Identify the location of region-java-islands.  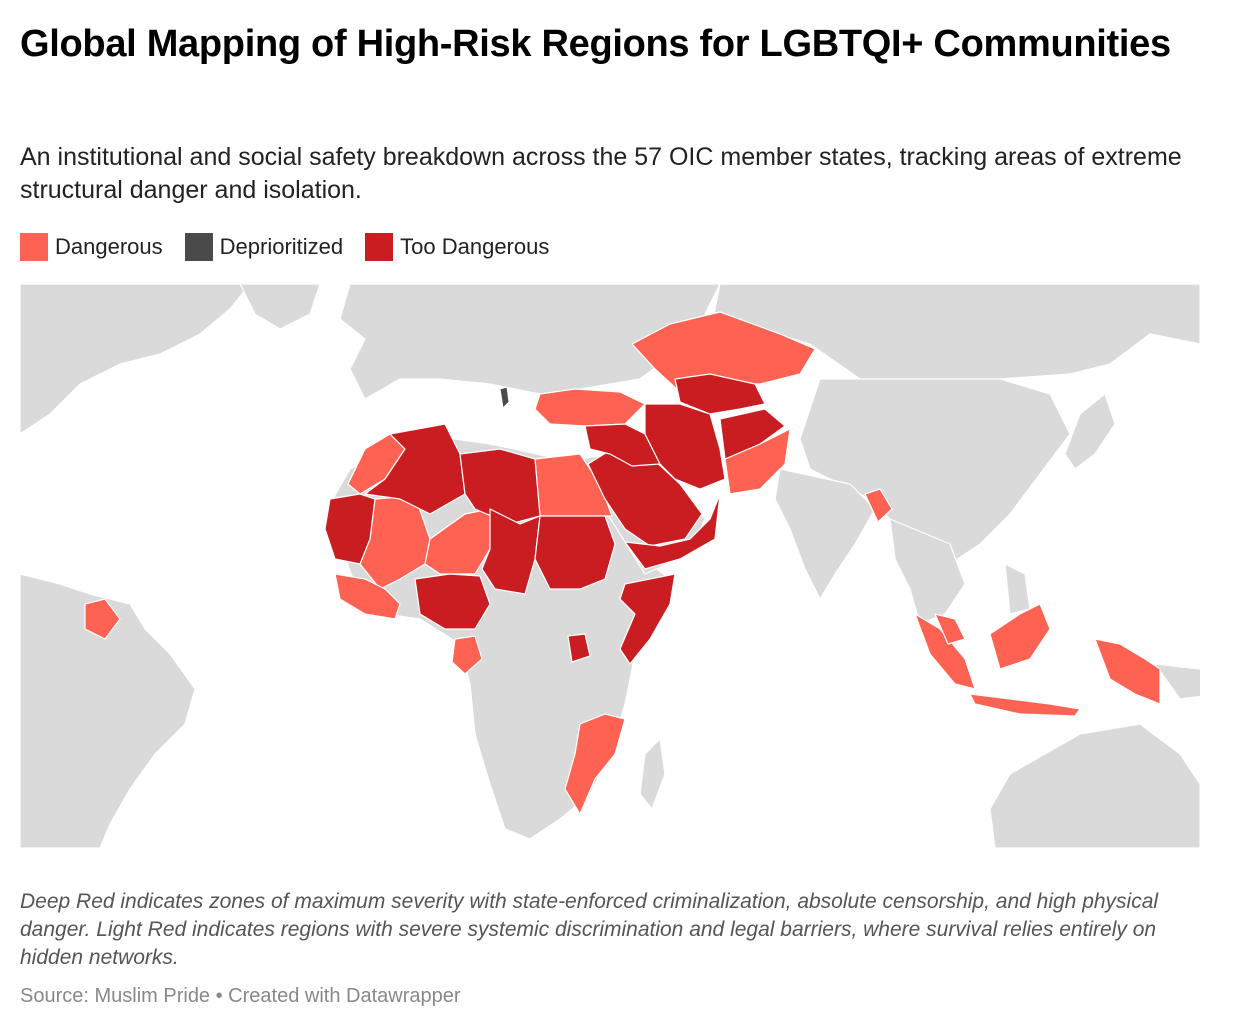
(1025, 705).